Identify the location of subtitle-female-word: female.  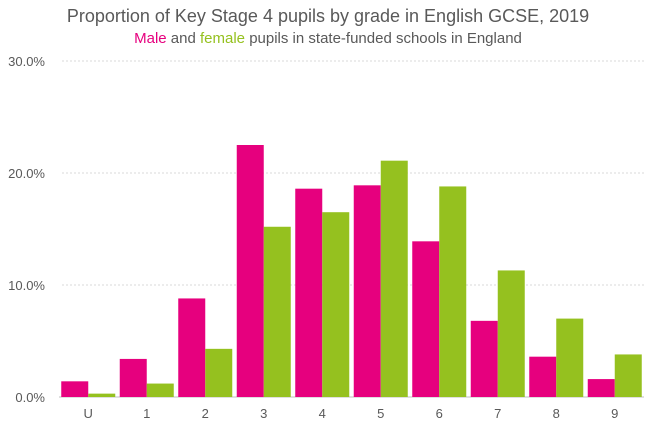
(223, 38).